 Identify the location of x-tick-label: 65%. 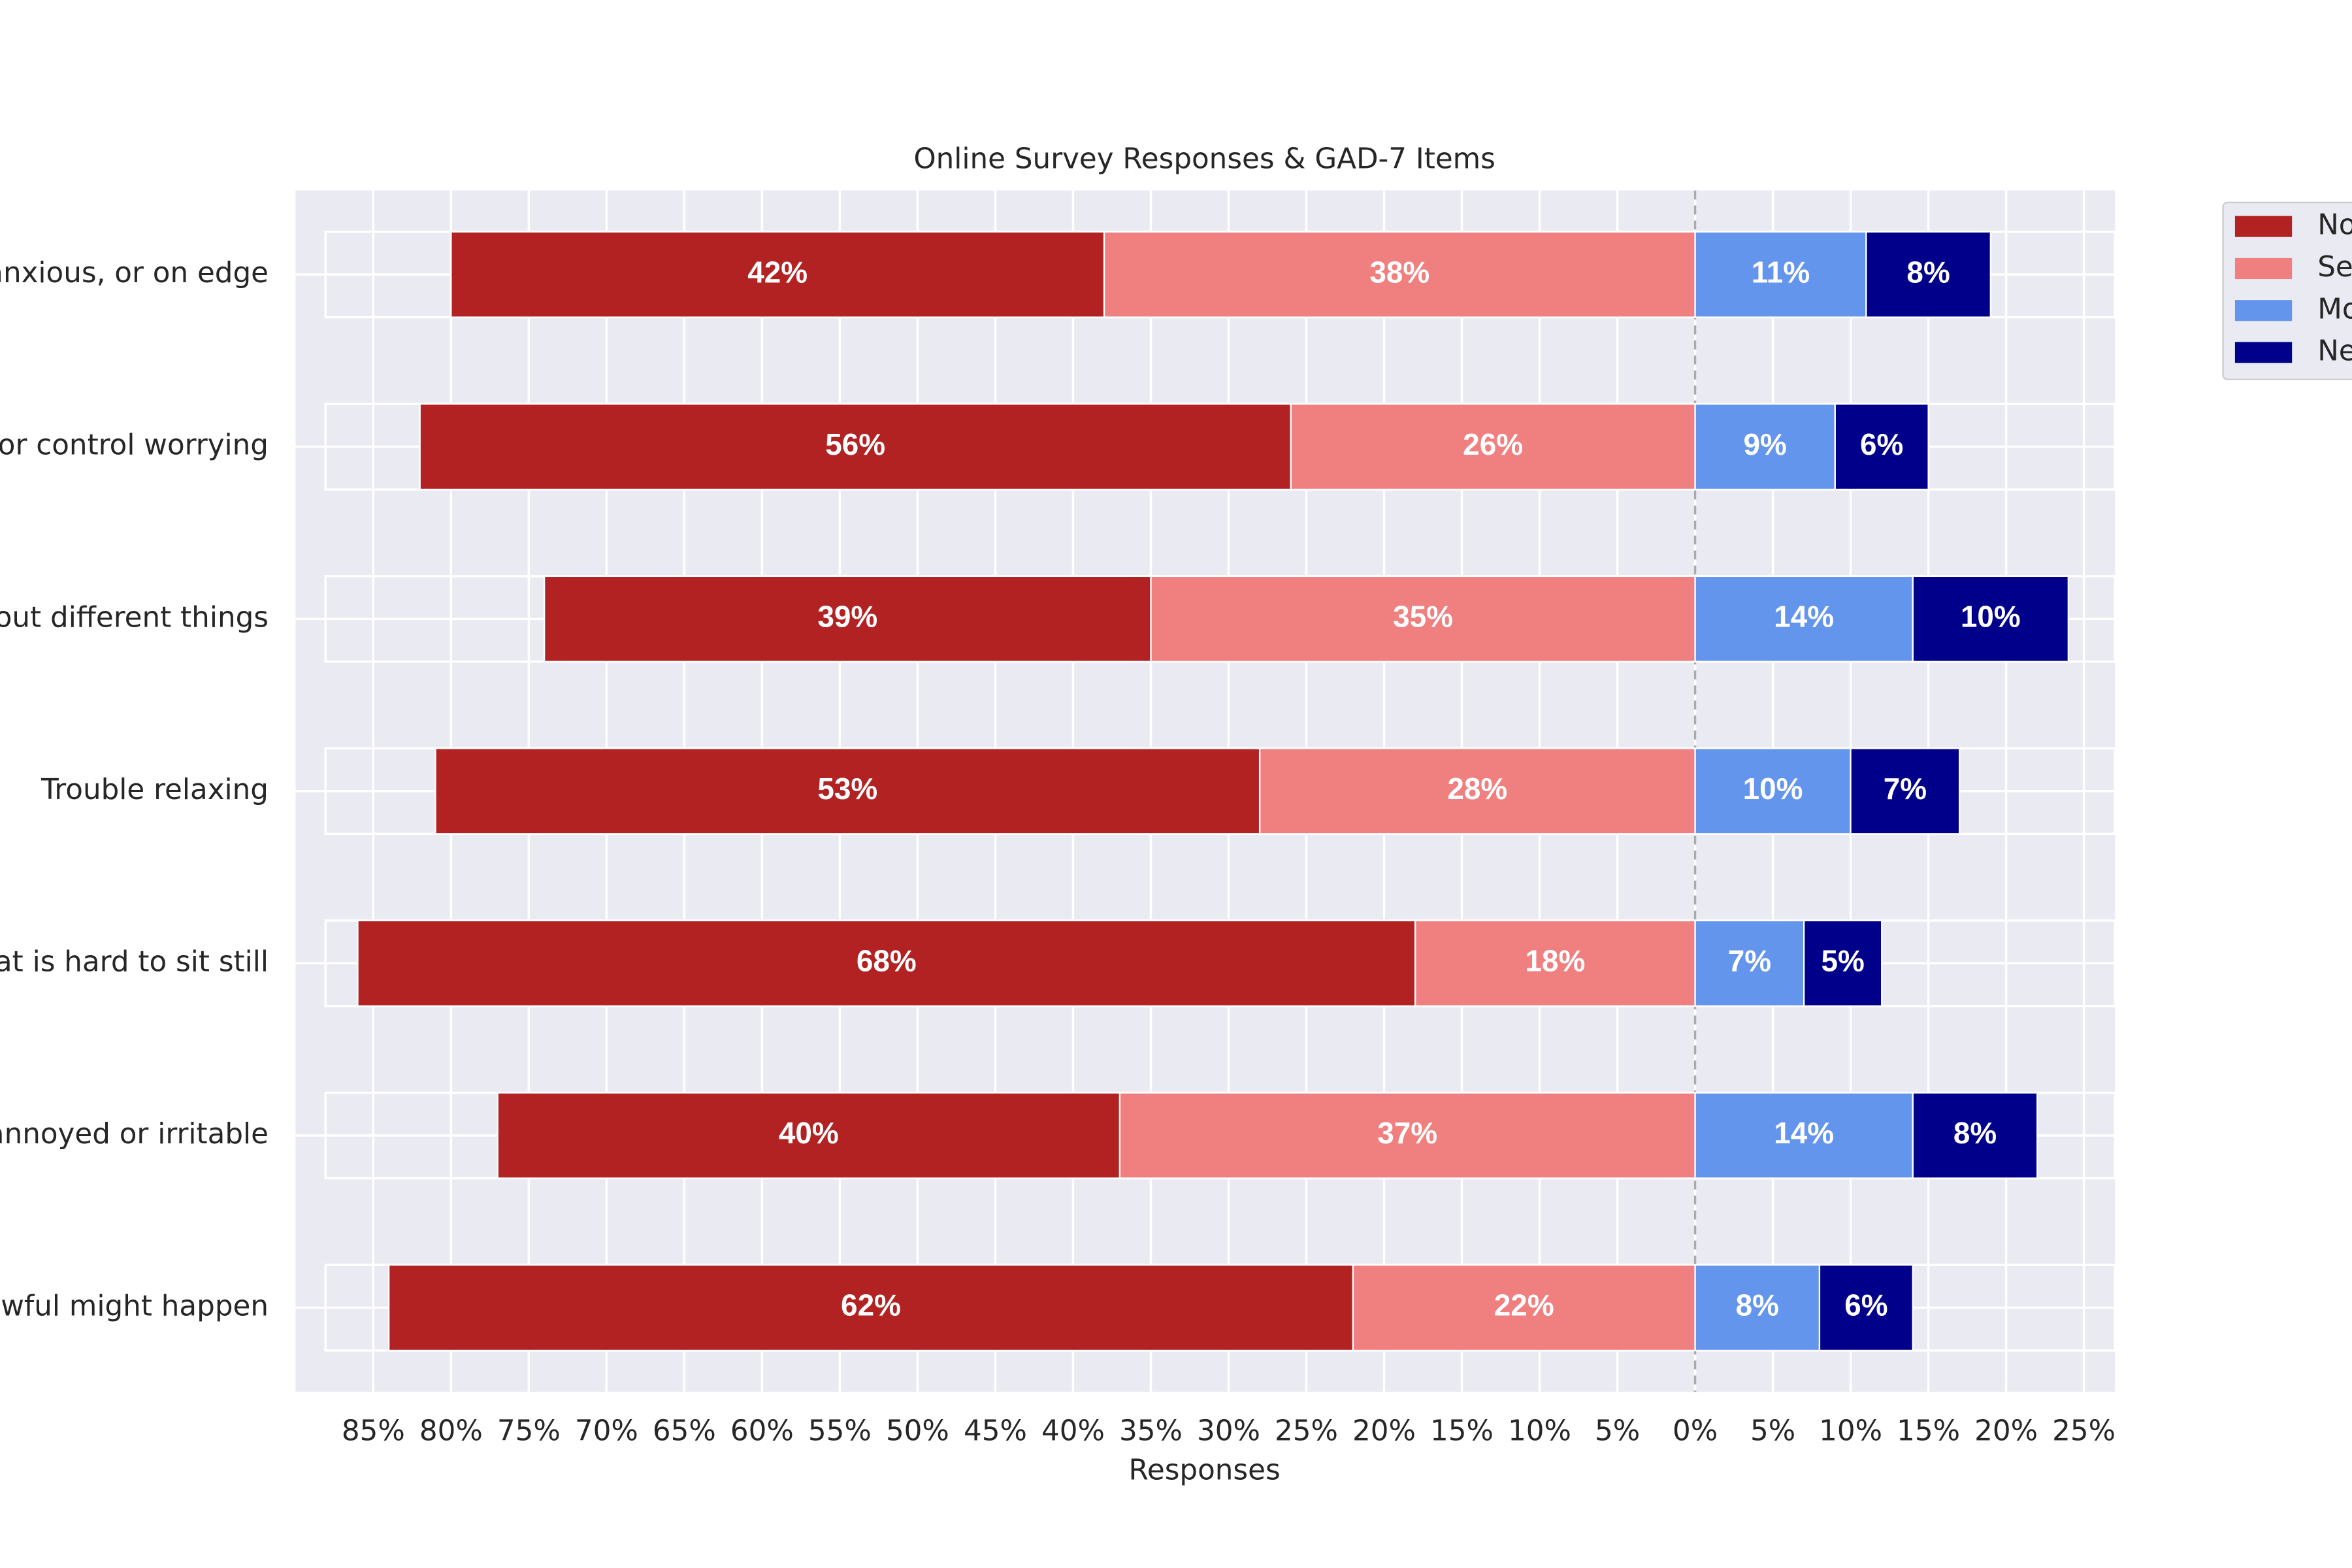
(684, 1431).